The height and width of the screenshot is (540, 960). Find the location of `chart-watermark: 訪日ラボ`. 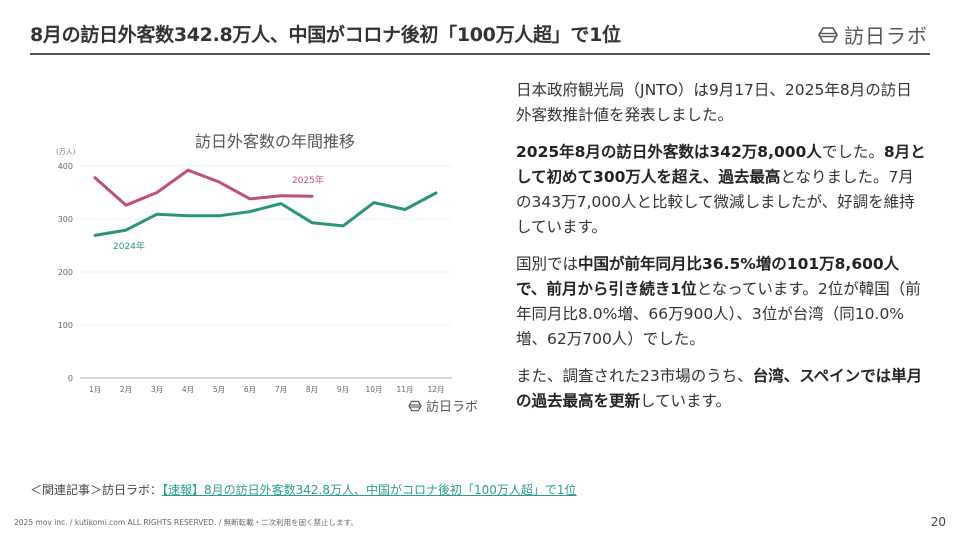

chart-watermark: 訪日ラボ is located at coordinates (443, 405).